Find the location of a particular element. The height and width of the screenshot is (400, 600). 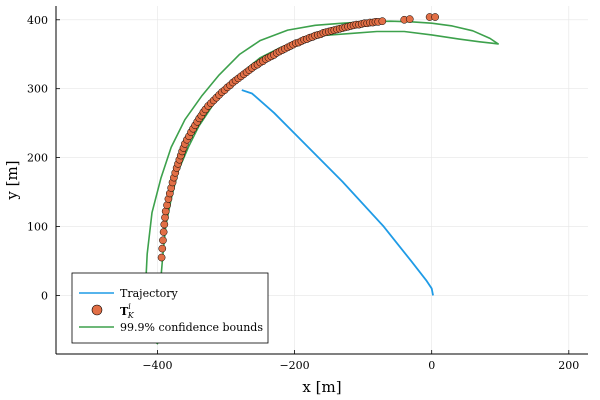

x-tick-label: −200 is located at coordinates (294, 365).